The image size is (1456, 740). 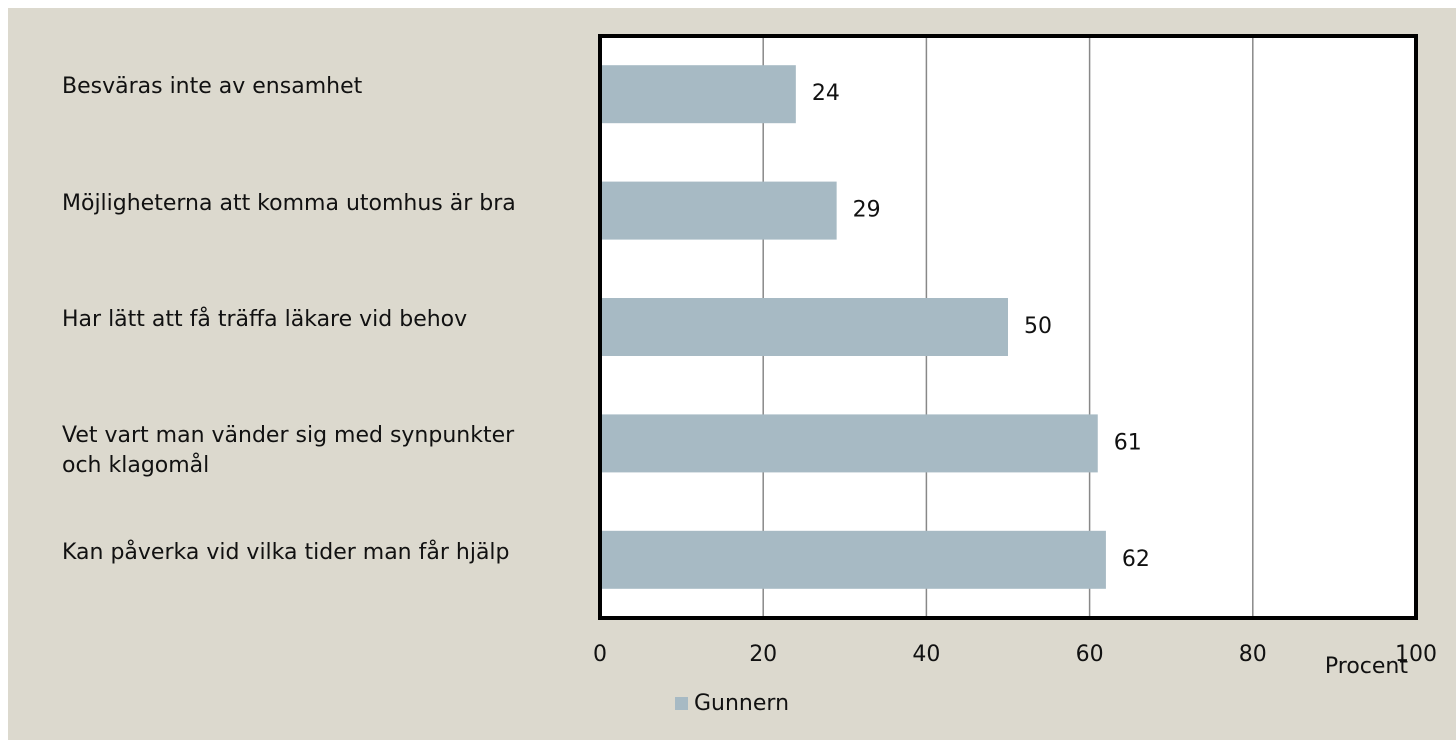 I want to click on data-label: 29, so click(x=867, y=210).